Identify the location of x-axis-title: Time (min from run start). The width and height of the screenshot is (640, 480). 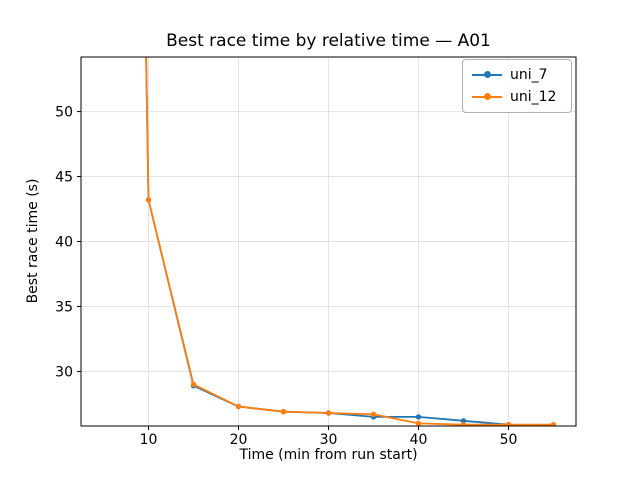
(328, 455).